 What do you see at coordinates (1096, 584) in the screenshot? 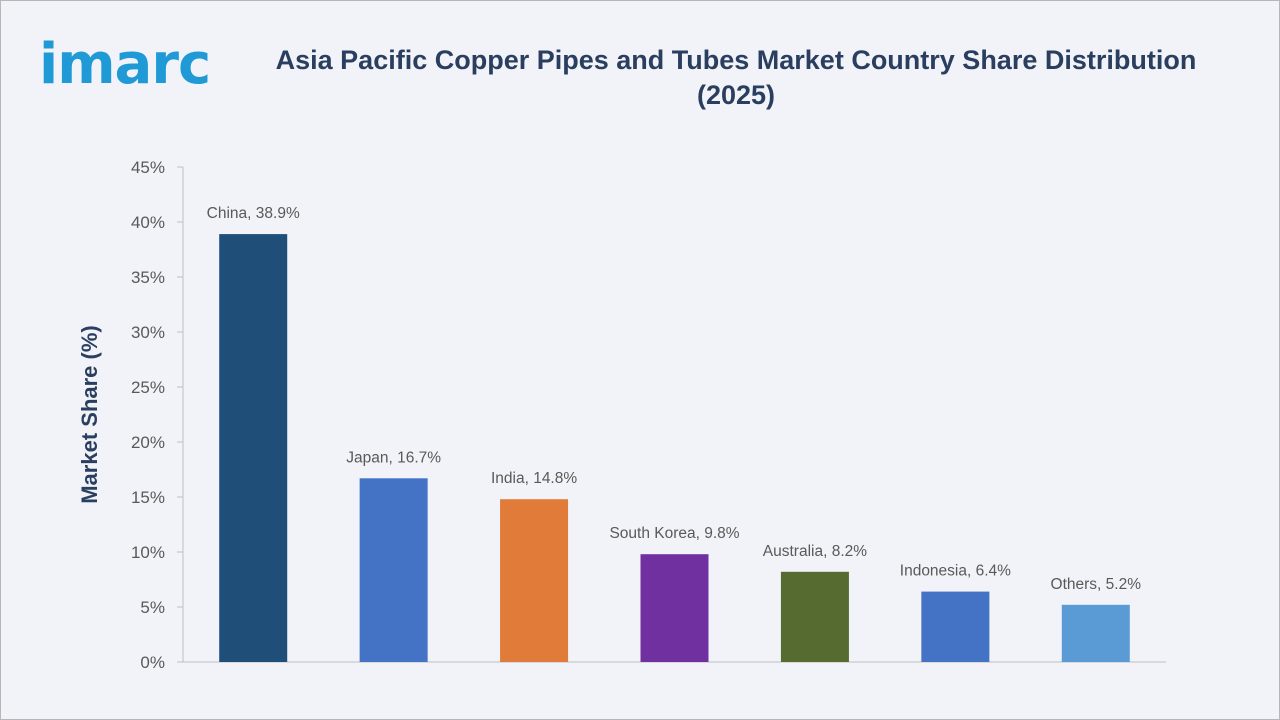
I see `data-label: Others, 5.2%` at bounding box center [1096, 584].